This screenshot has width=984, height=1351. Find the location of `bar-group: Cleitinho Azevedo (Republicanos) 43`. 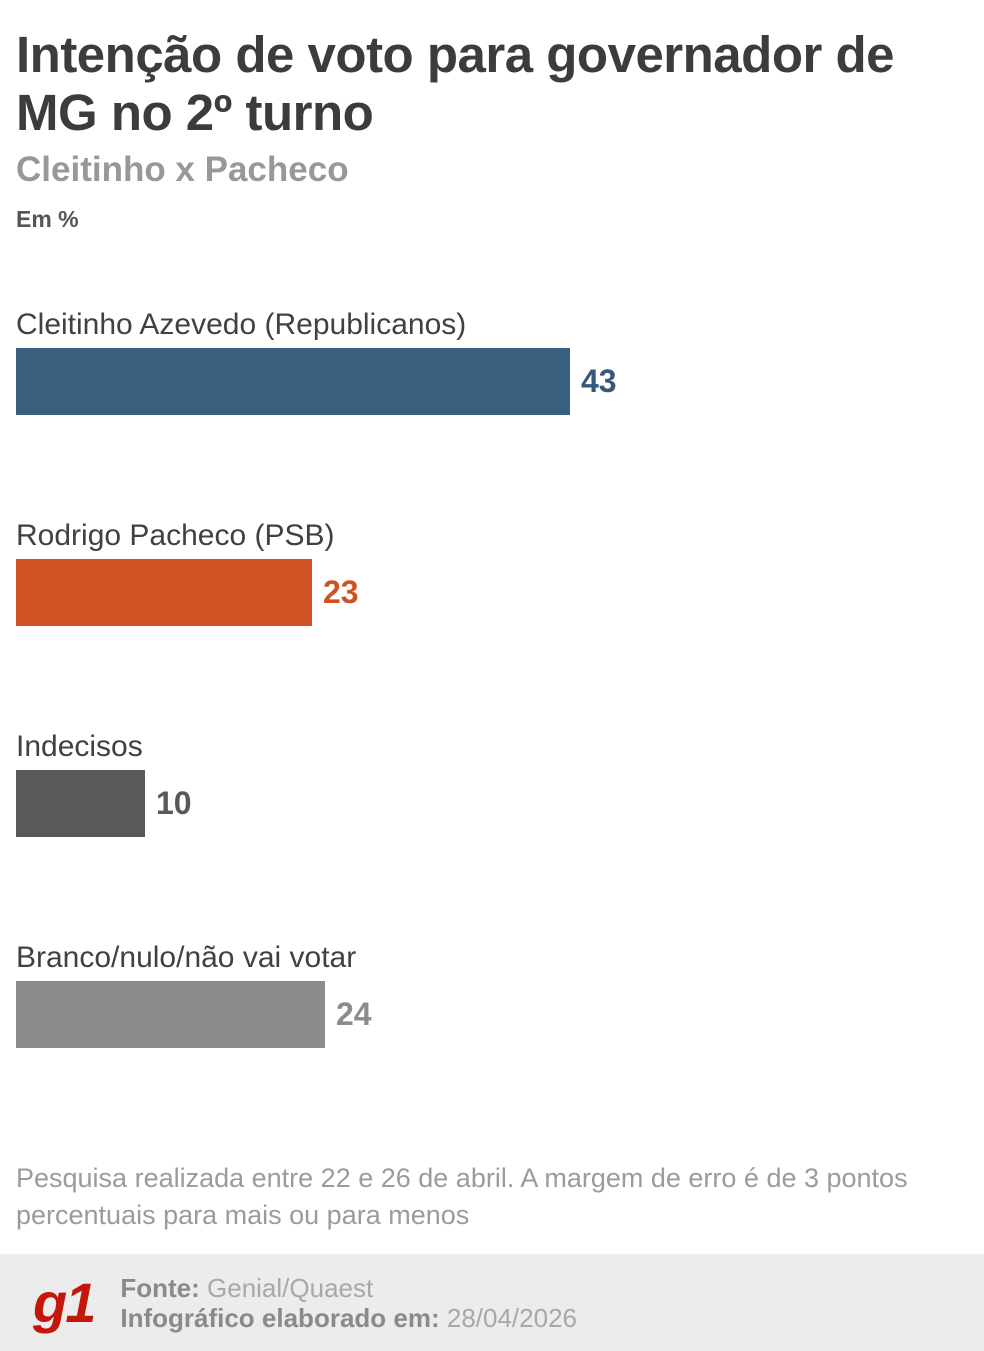

bar-group: Cleitinho Azevedo (Republicanos) 43 is located at coordinates (492, 361).